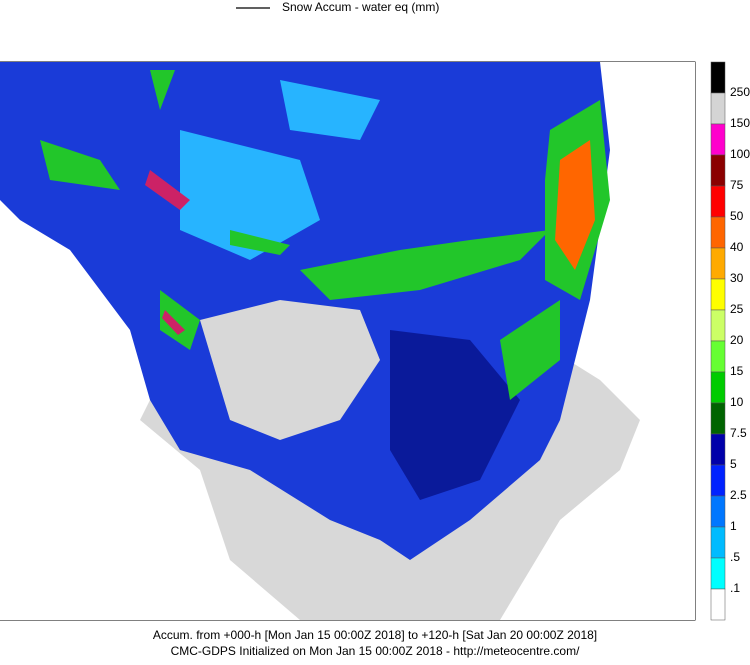  I want to click on colorbar-label: 7.5, so click(738, 433).